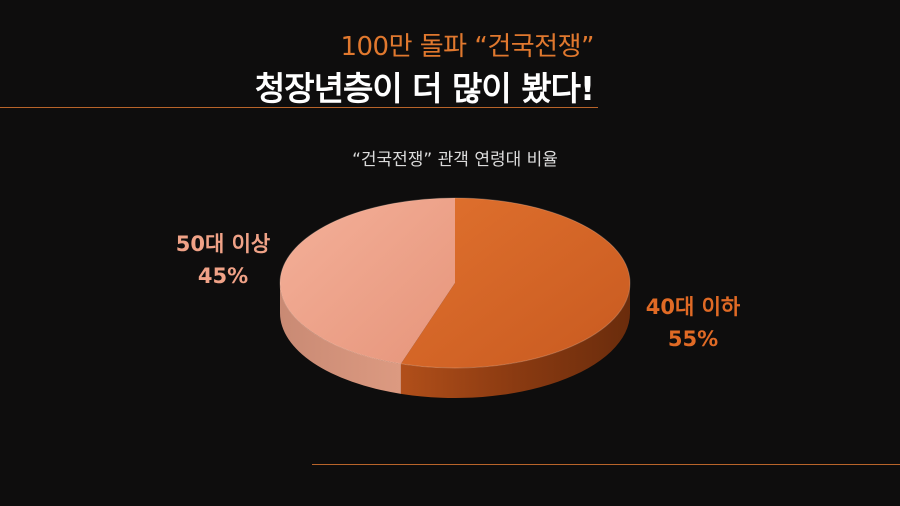 The width and height of the screenshot is (900, 506). What do you see at coordinates (424, 88) in the screenshot?
I see `headline-main: 청장년층이 더 많이 봤다!` at bounding box center [424, 88].